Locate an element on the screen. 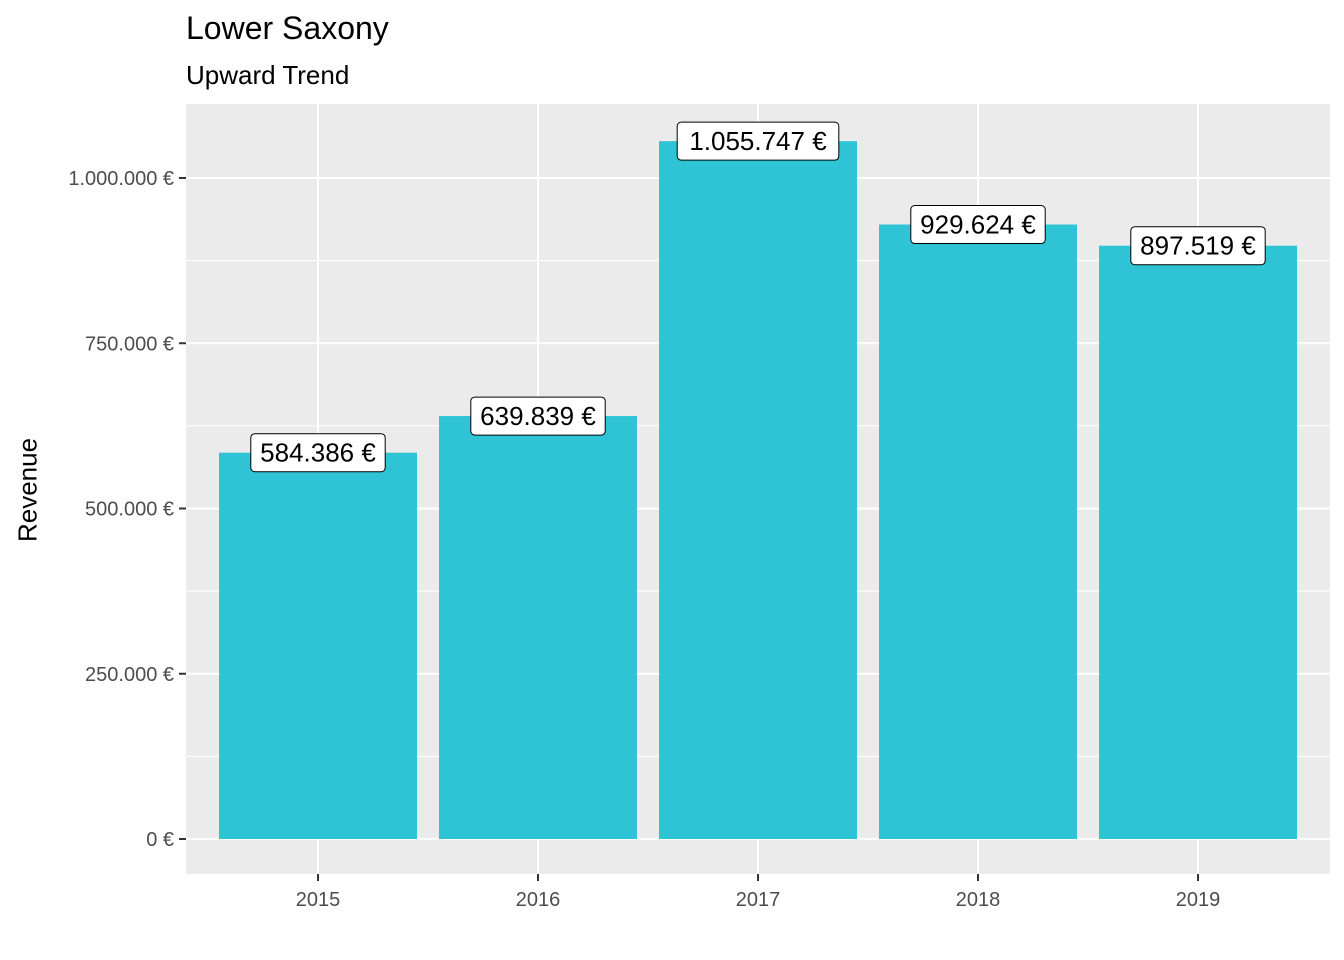  chart-title: Lower Saxony is located at coordinates (287, 28).